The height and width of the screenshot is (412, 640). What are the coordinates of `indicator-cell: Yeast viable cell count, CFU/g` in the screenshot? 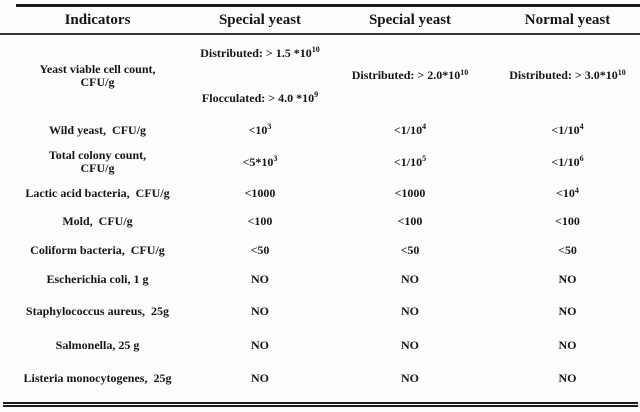 It's located at (97, 75).